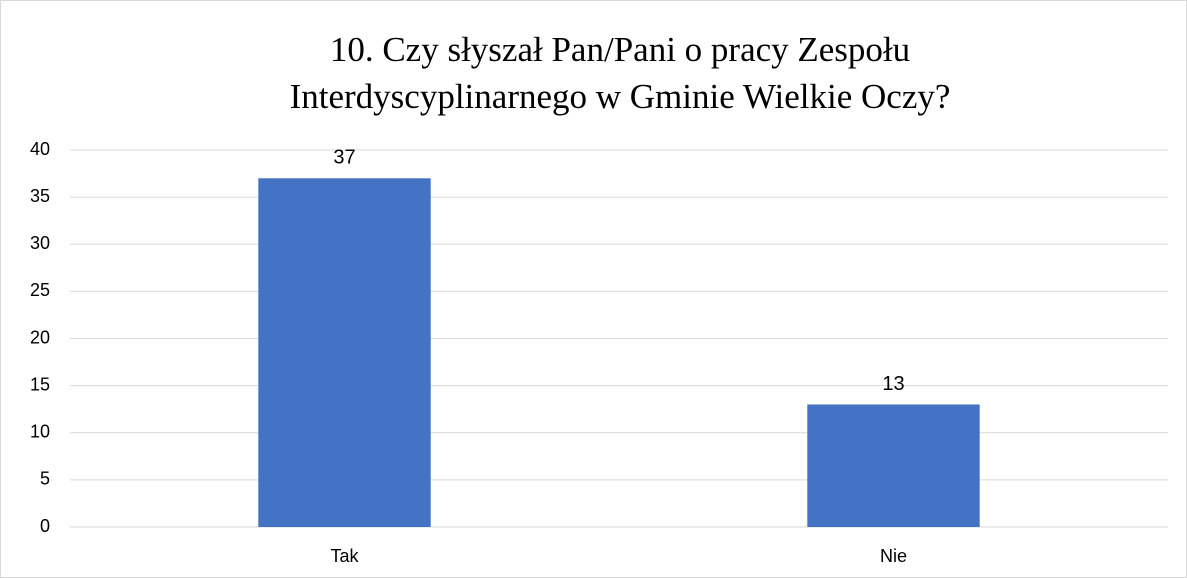 This screenshot has width=1187, height=578. I want to click on y-tick-label: 25, so click(40, 290).